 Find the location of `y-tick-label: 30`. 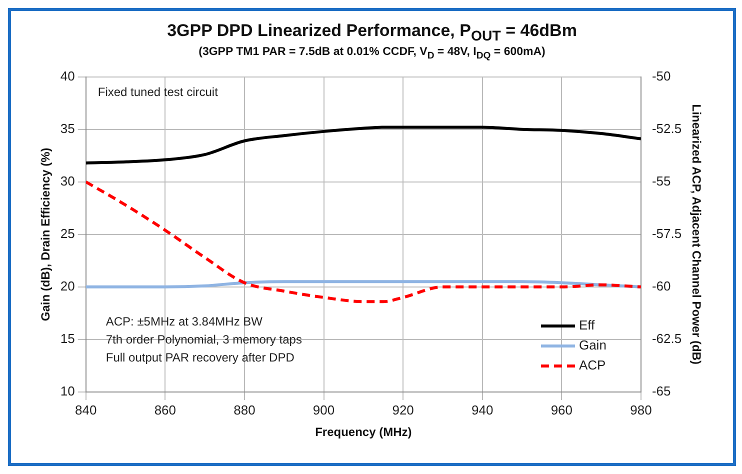

y-tick-label: 30 is located at coordinates (67, 180).